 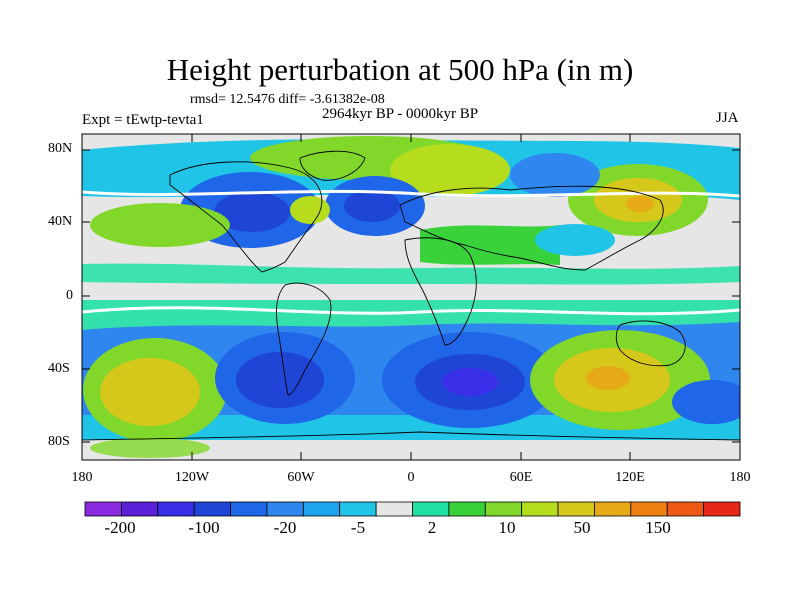 What do you see at coordinates (400, 69) in the screenshot?
I see `plot-title: Height perturbation at 500 hPa (in m)` at bounding box center [400, 69].